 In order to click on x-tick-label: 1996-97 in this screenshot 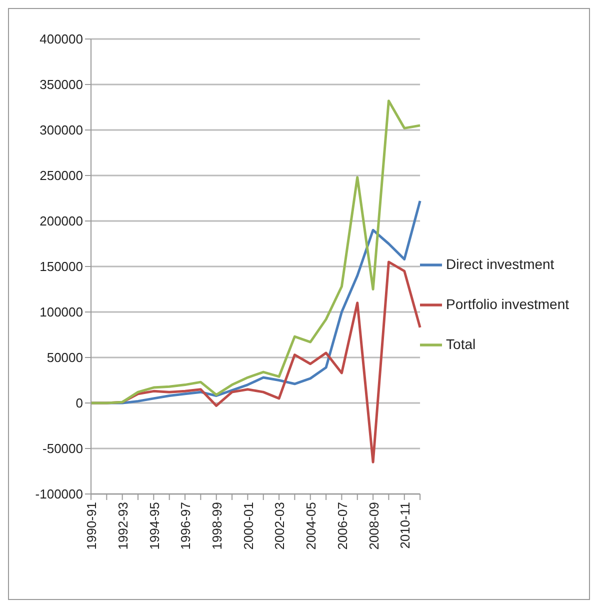, I will do `click(186, 526)`.